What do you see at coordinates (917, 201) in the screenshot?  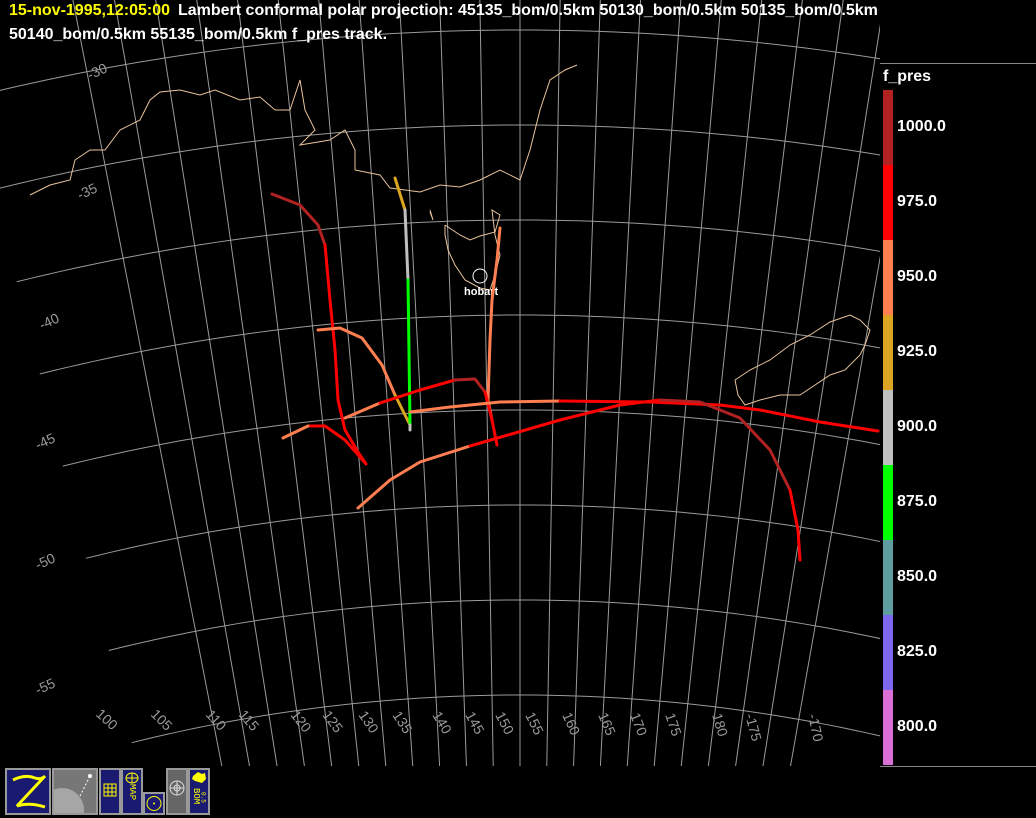 I see `legend-label: 975.0` at bounding box center [917, 201].